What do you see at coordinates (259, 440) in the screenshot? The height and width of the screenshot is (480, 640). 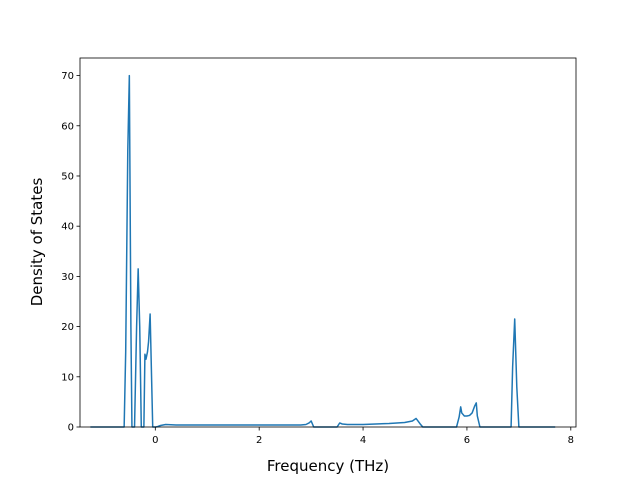 I see `x-tick-label: 2` at bounding box center [259, 440].